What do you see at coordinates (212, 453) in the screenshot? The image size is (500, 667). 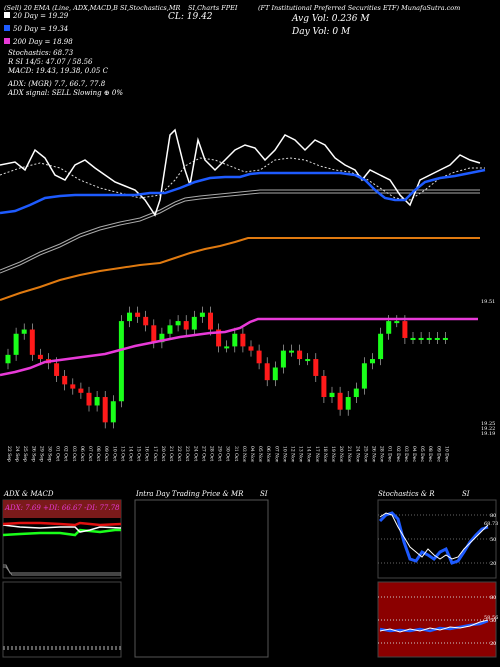 I see `date-tick-label: 28 Oct` at bounding box center [212, 453].